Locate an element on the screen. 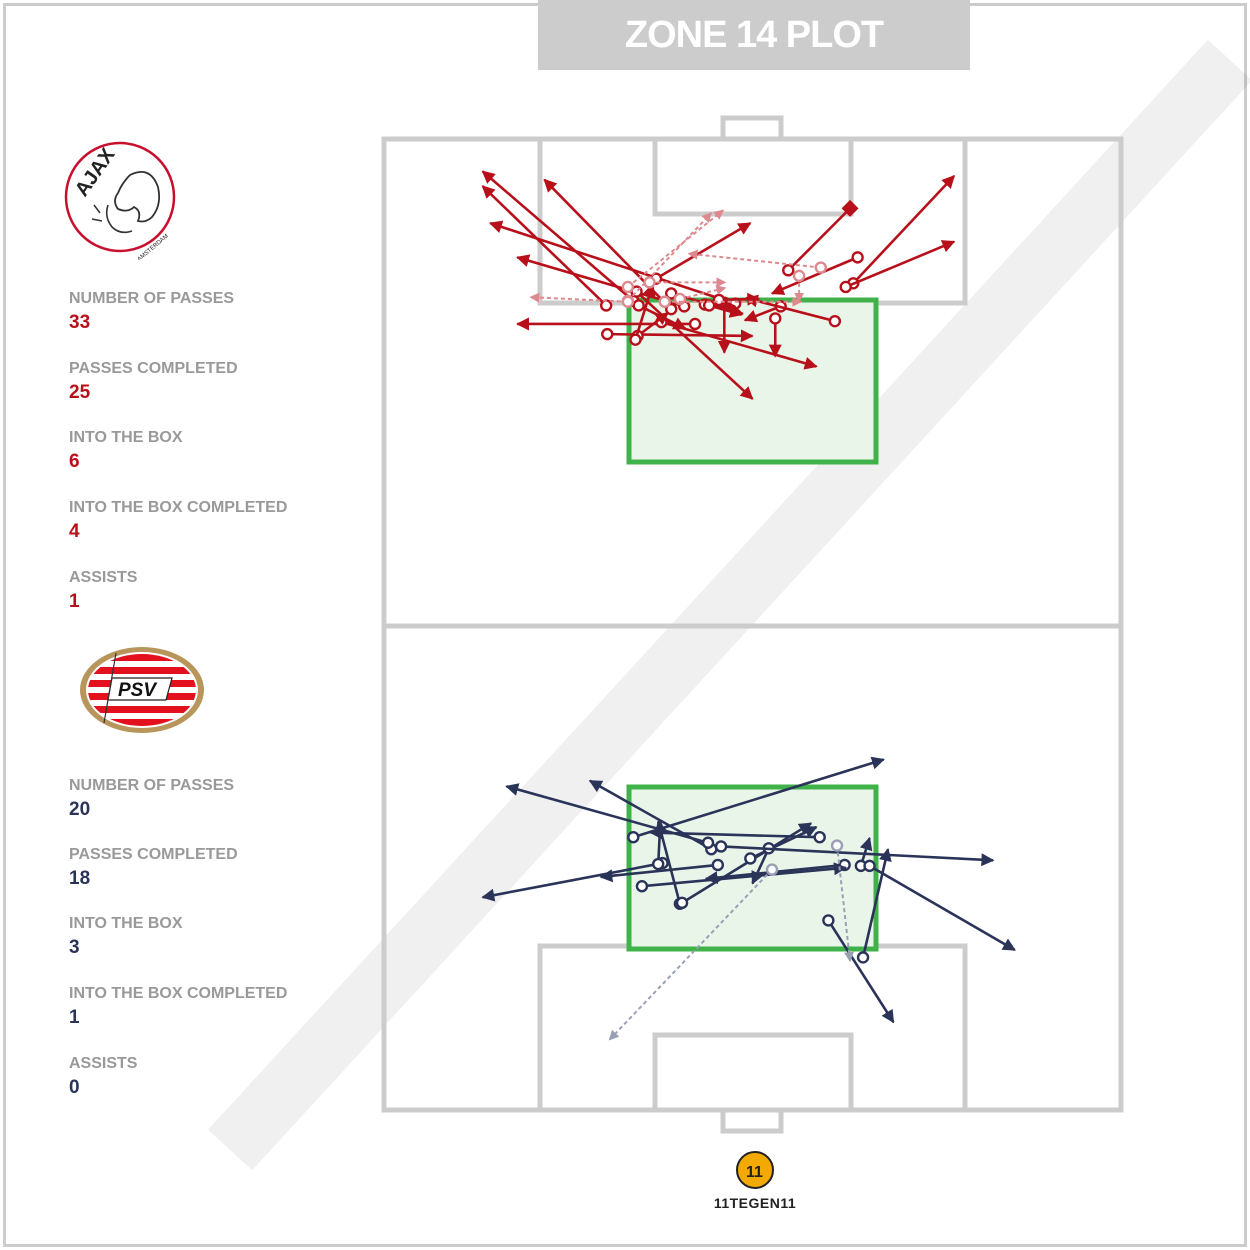 This screenshot has height=1250, width=1250. top-six-yard-box is located at coordinates (753, 176).